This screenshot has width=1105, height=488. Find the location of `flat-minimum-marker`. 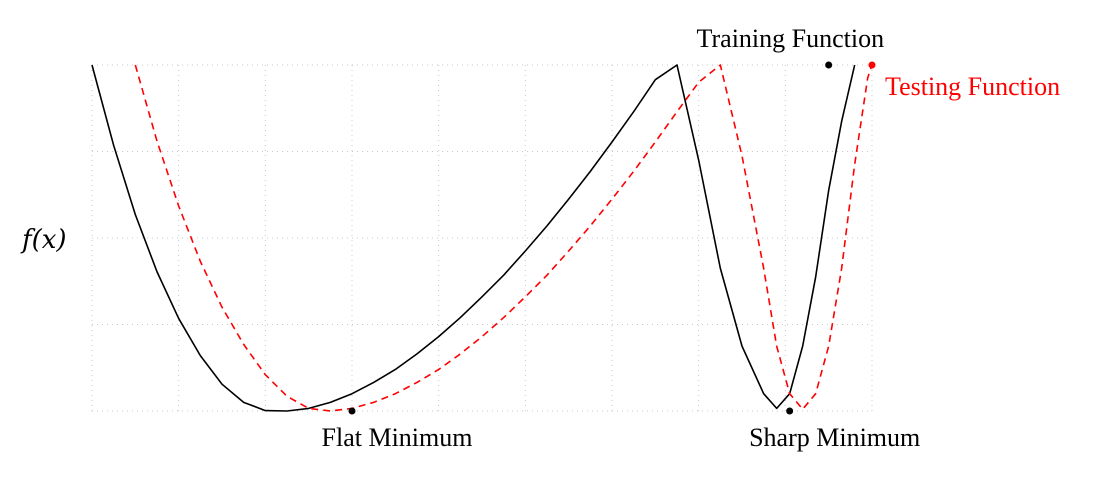

flat-minimum-marker is located at coordinates (352, 411).